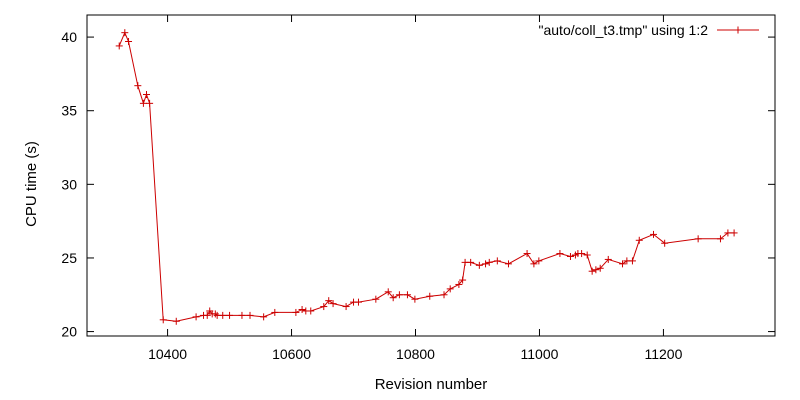  What do you see at coordinates (431, 384) in the screenshot?
I see `x-axis-label: Revision number` at bounding box center [431, 384].